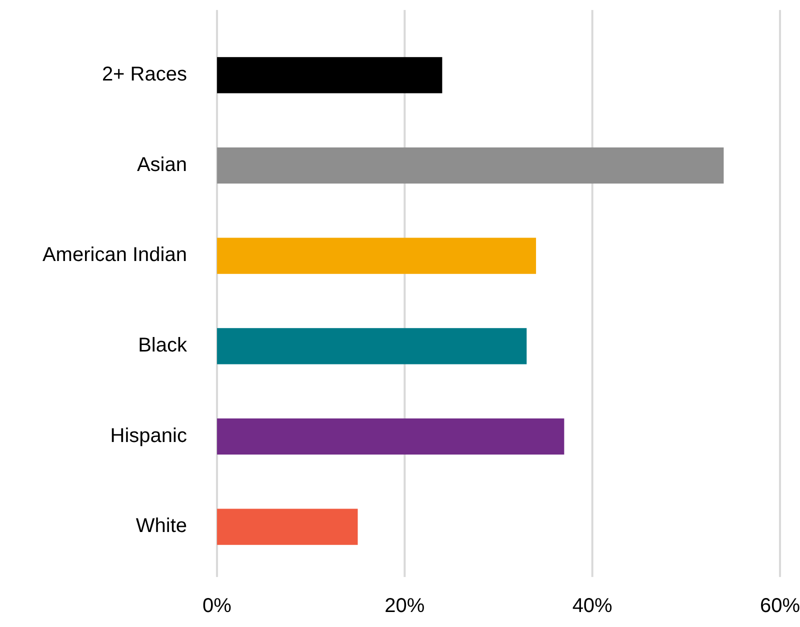 Image resolution: width=800 pixels, height=627 pixels. What do you see at coordinates (144, 74) in the screenshot?
I see `y-tick-label: 2+ Races` at bounding box center [144, 74].